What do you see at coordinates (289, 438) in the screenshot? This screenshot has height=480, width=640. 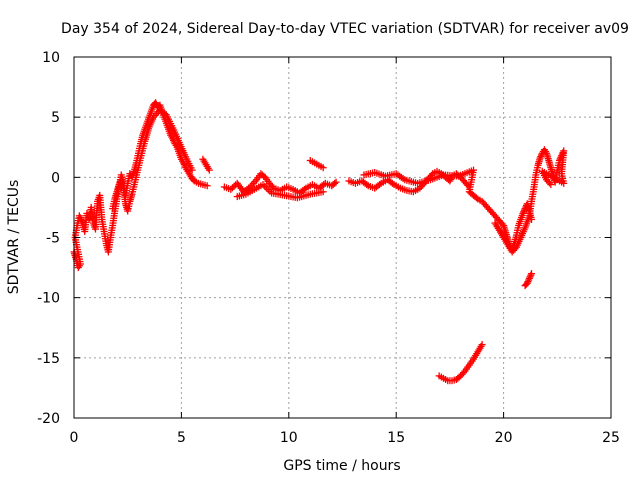 I see `x-tick-label: 10` at bounding box center [289, 438].